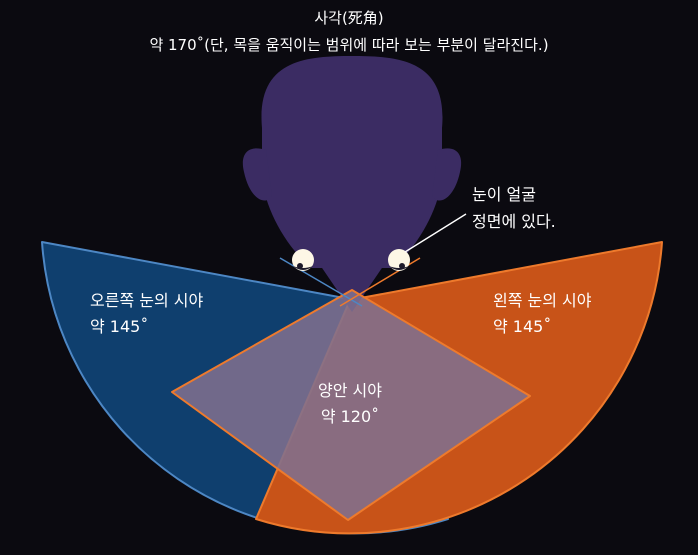  What do you see at coordinates (321, 282) in the screenshot?
I see `right-eye-inner-edge` at bounding box center [321, 282].